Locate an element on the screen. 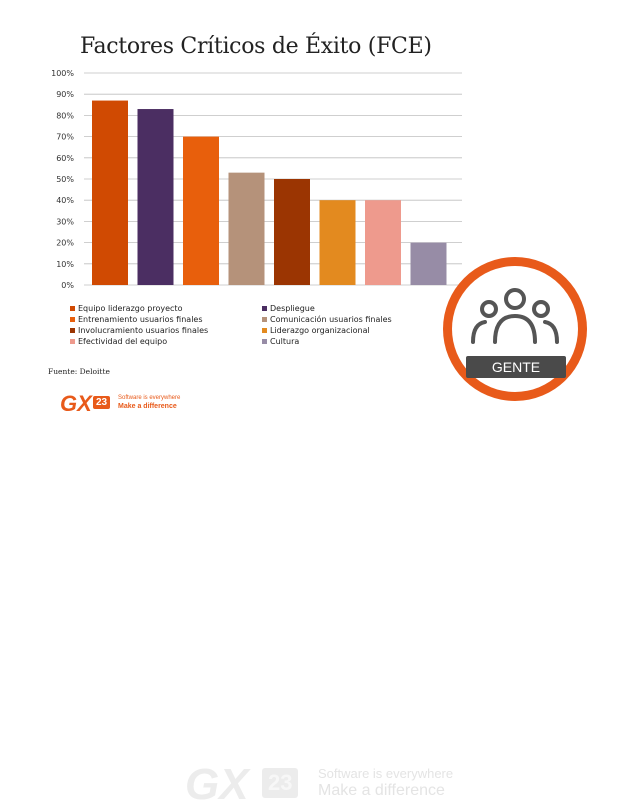  y-tick-label: 20% is located at coordinates (65, 243).